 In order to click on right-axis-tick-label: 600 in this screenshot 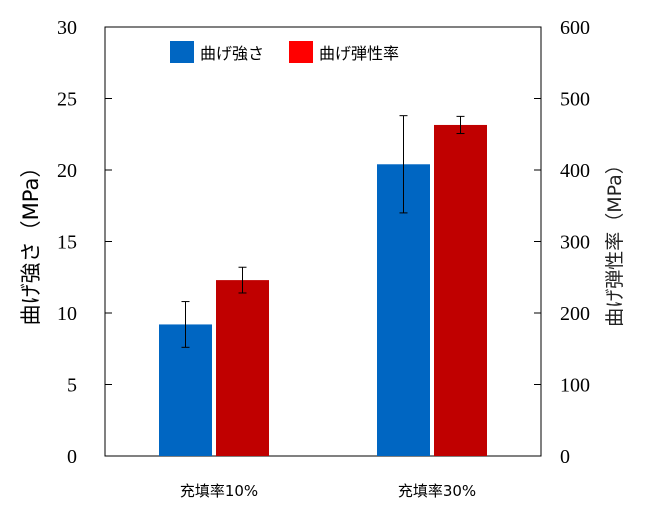, I will do `click(575, 28)`.